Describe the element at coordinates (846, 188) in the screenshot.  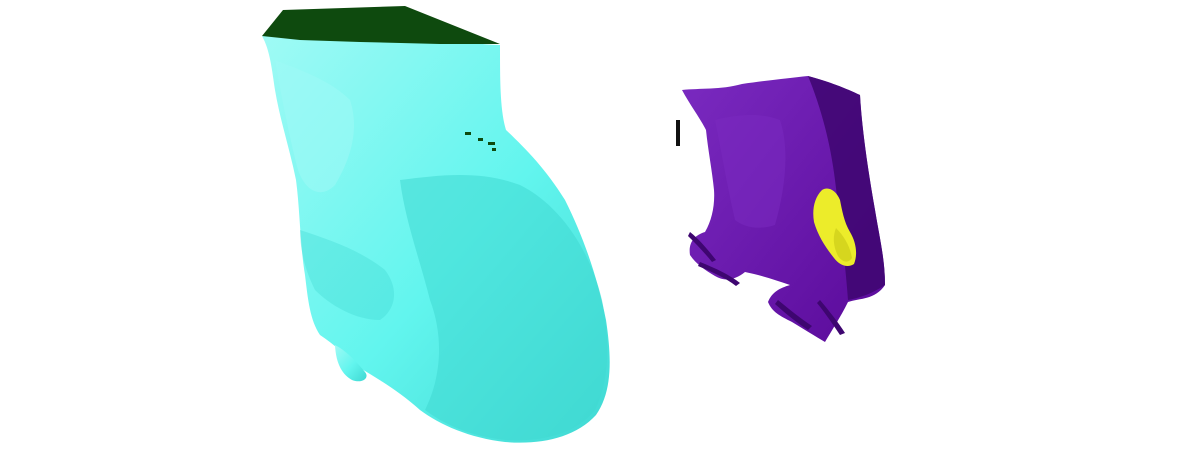
I see `right-mesh-shade` at that location.